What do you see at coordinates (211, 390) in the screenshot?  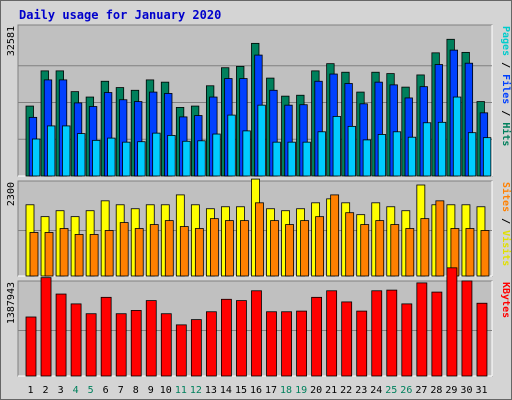 I see `x-tick-label: 13` at bounding box center [211, 390].